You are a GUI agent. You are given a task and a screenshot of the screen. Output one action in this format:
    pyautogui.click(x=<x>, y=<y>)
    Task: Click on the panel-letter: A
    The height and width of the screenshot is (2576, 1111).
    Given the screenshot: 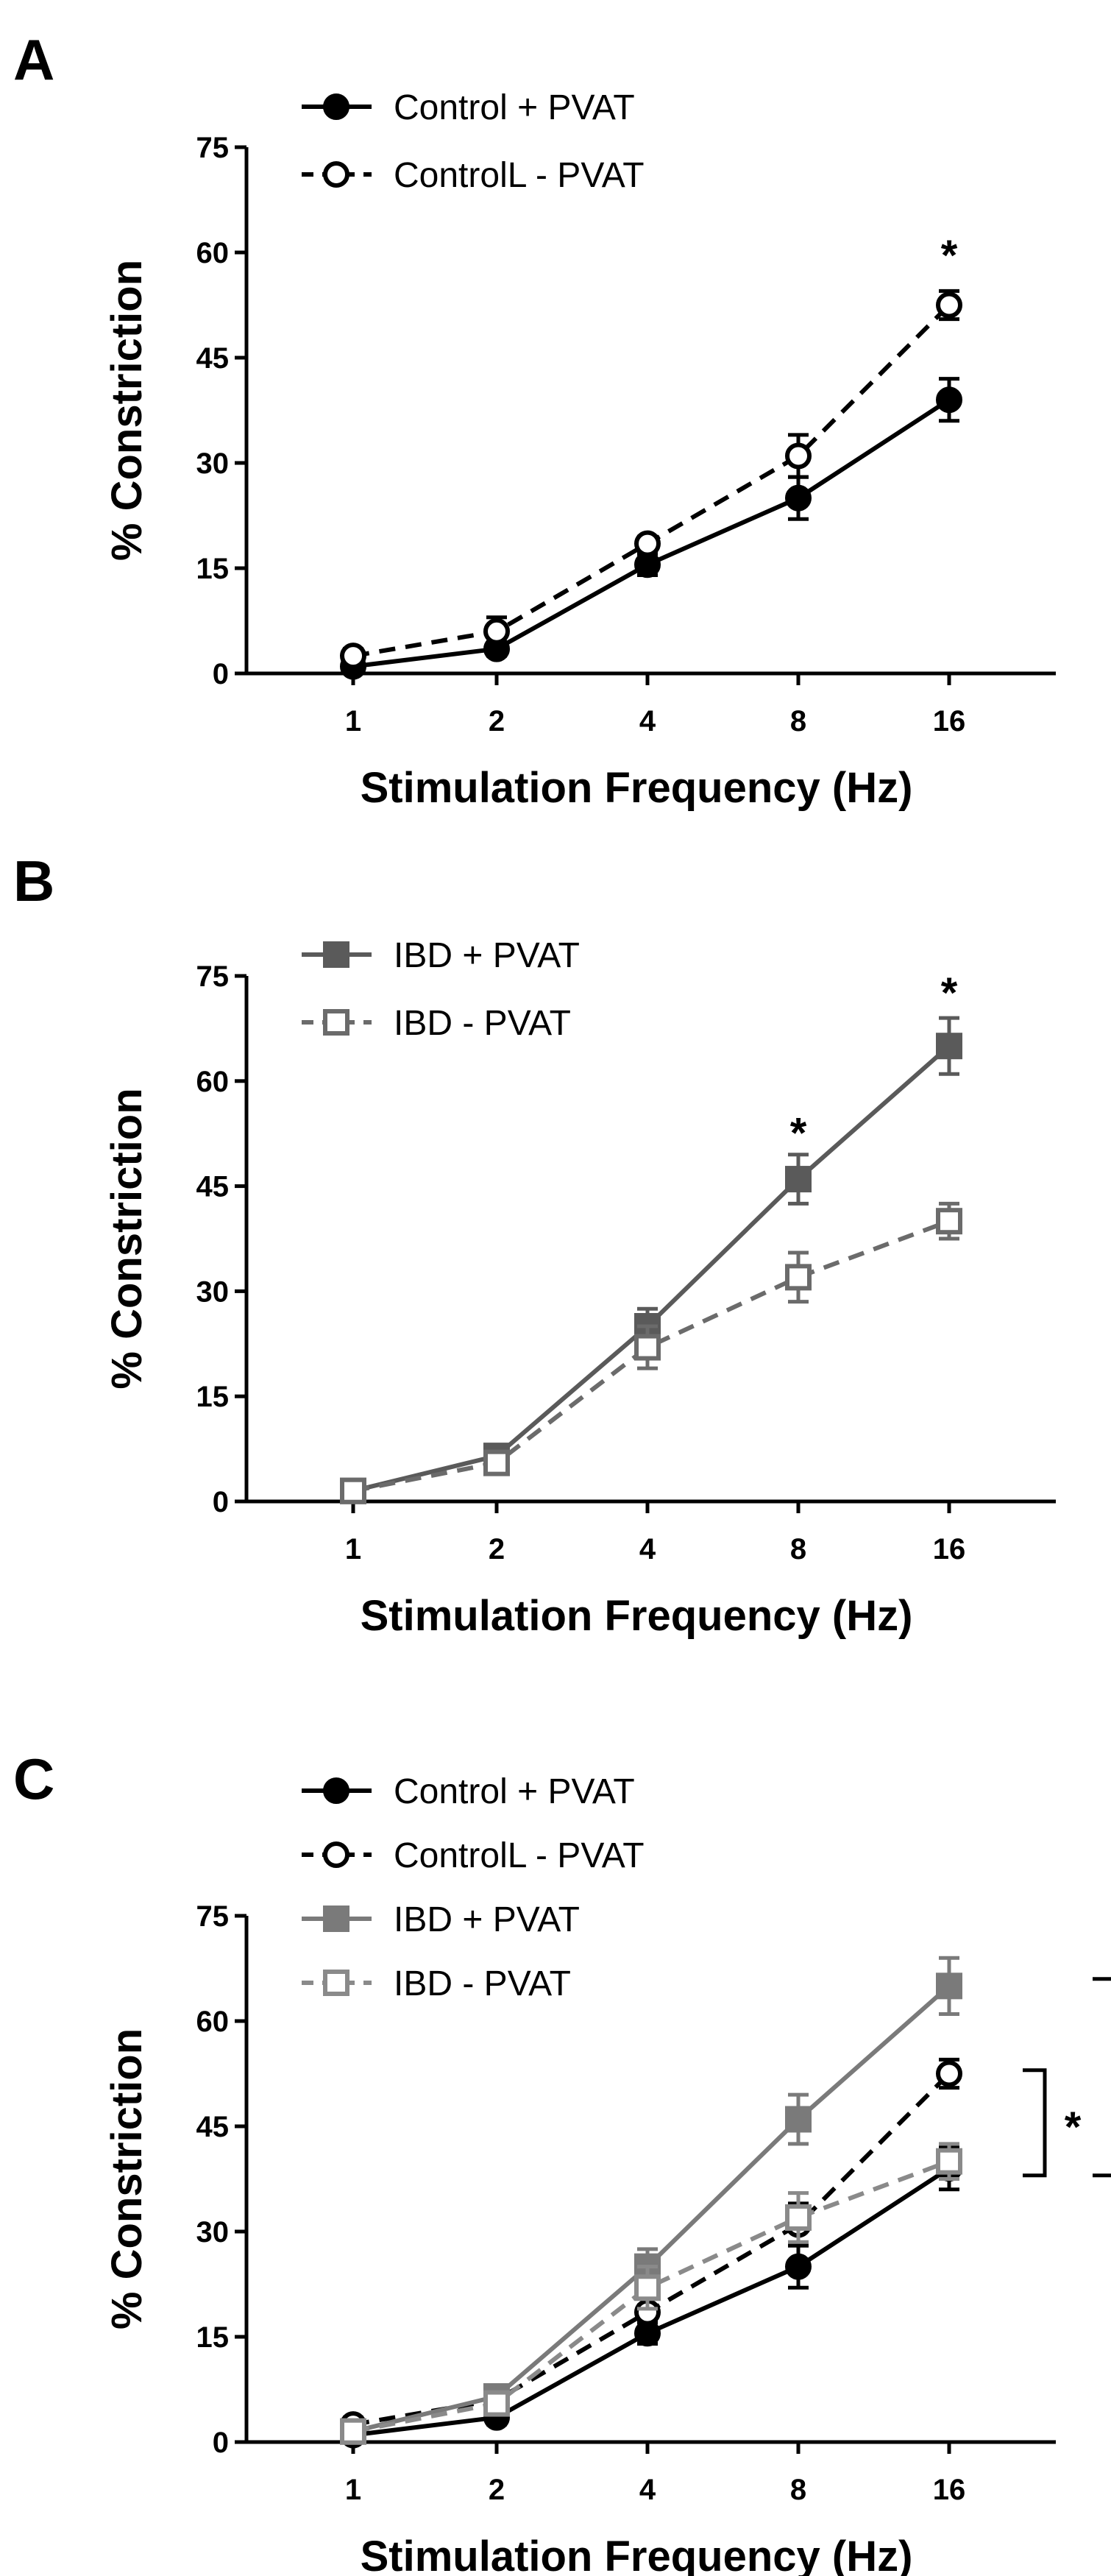 What is the action you would take?
    pyautogui.click(x=33, y=59)
    